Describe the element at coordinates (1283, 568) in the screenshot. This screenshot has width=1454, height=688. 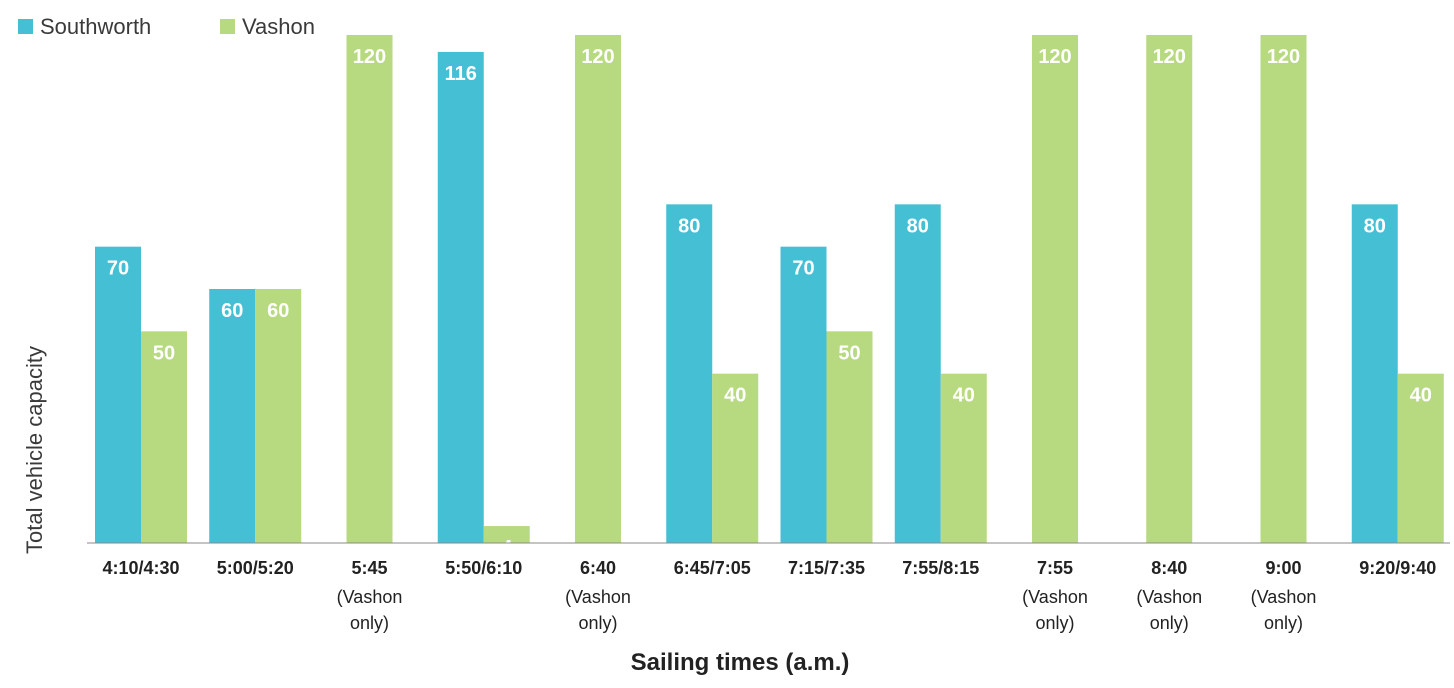
I see `x-tick-label: 9:00` at that location.